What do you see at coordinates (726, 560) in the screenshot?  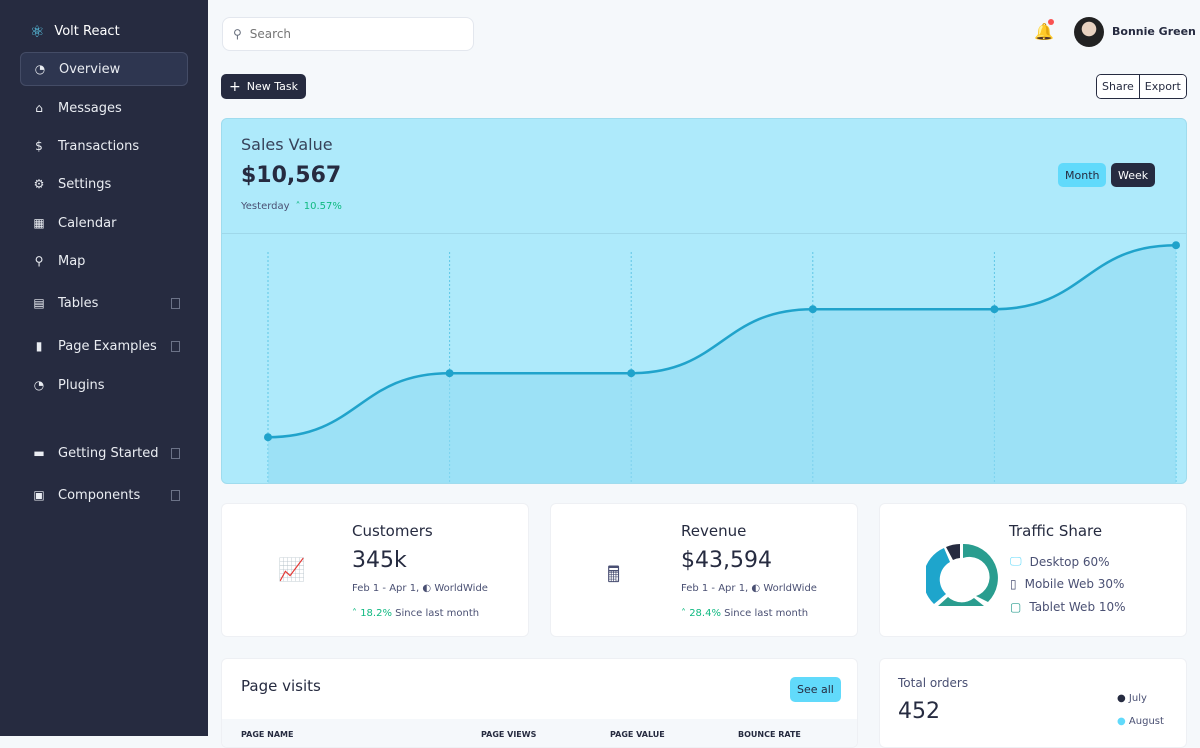 I see `revenue-value: $43,594` at bounding box center [726, 560].